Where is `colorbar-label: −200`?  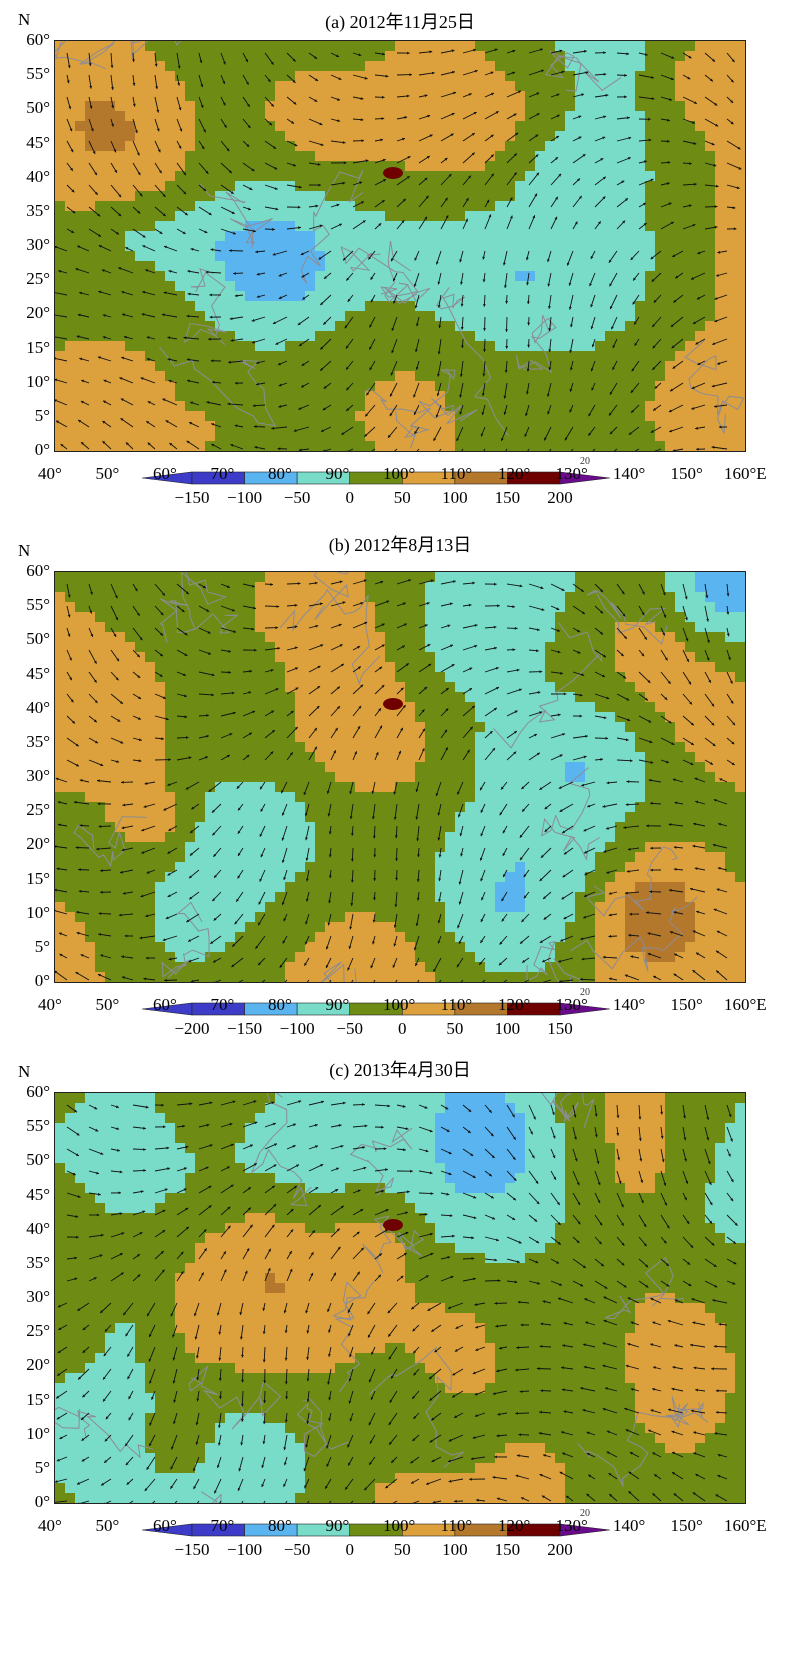 colorbar-label: −200 is located at coordinates (192, 1028).